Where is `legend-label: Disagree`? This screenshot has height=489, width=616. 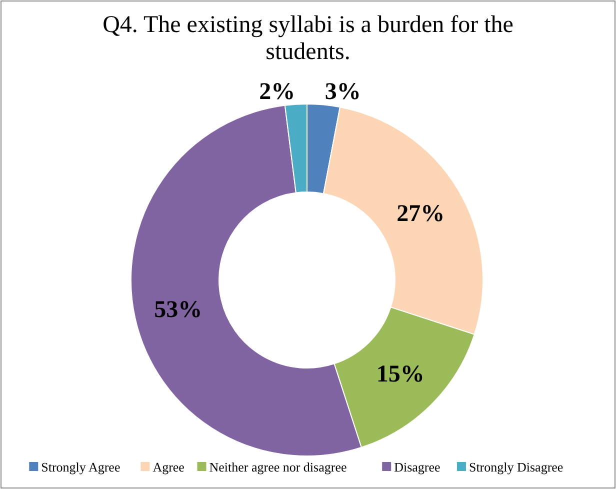 legend-label: Disagree is located at coordinates (417, 467).